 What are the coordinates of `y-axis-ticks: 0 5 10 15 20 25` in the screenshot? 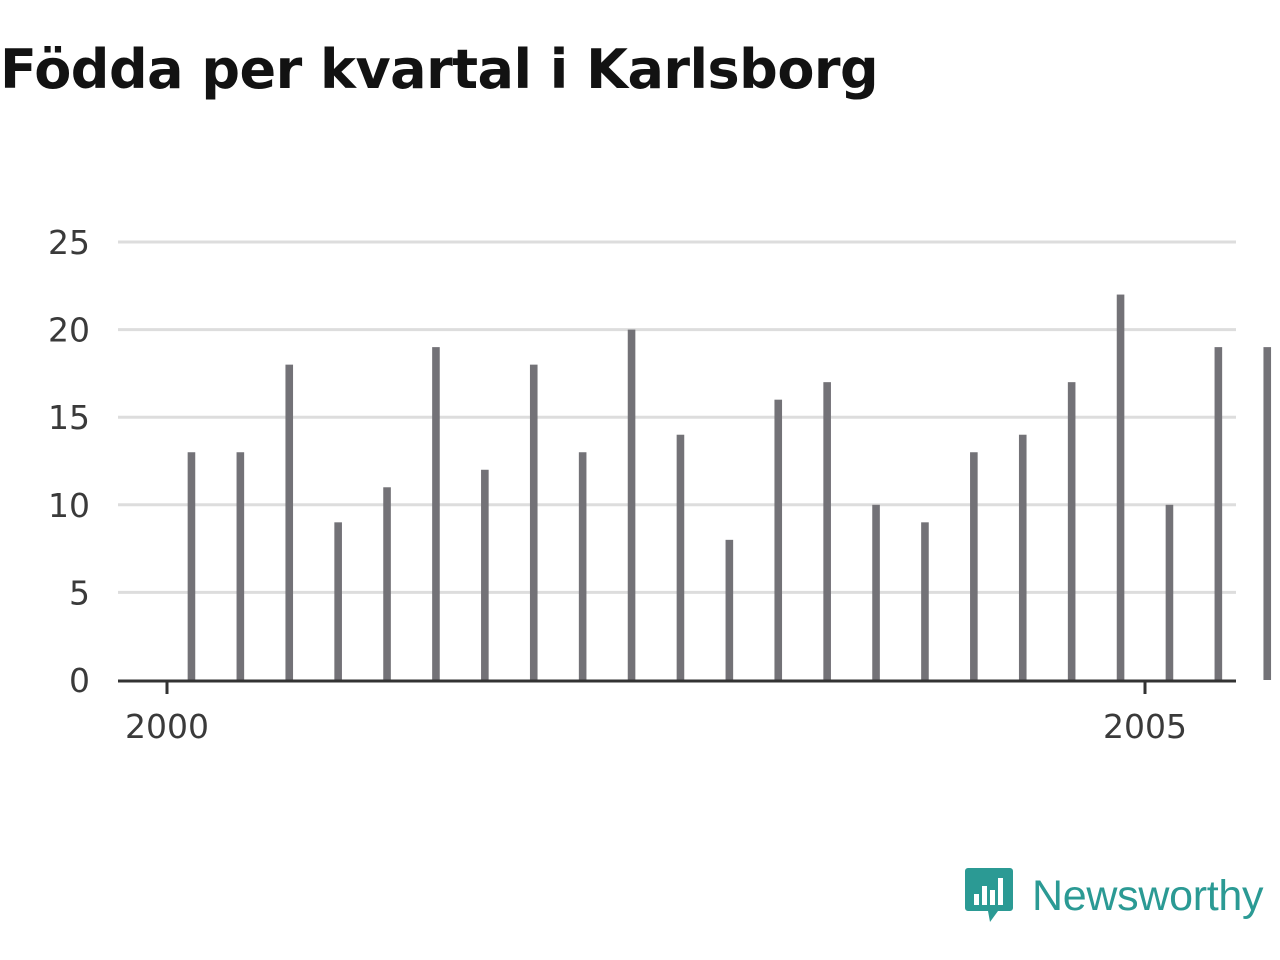 It's located at (69, 461).